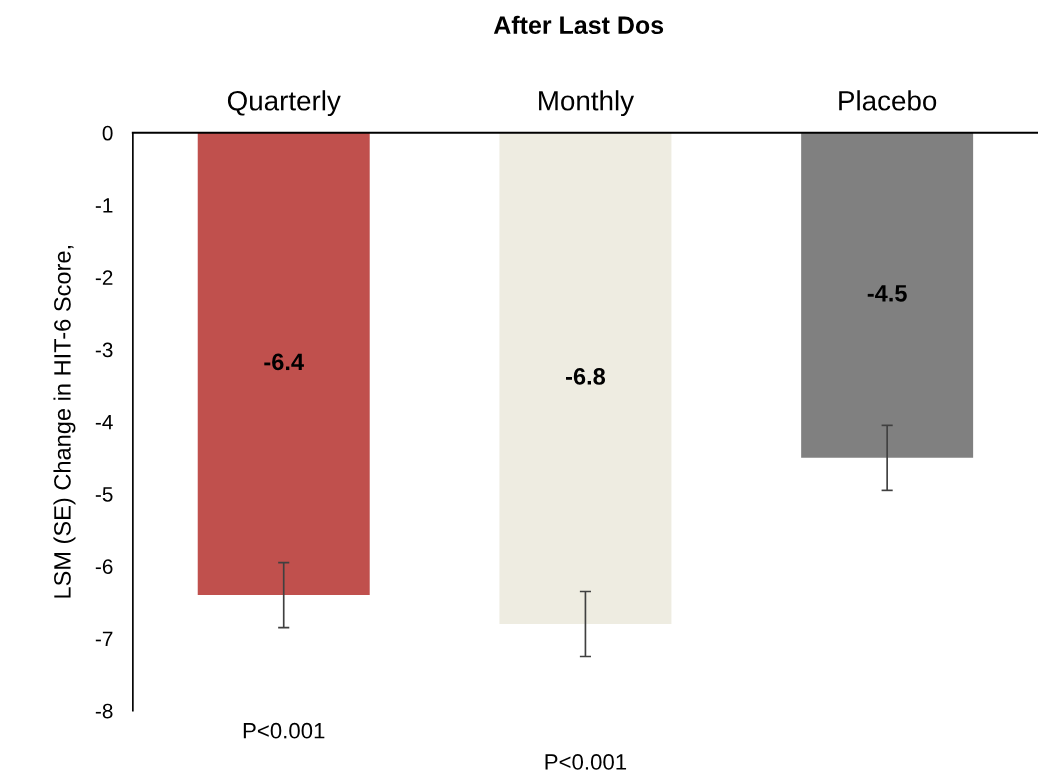 The height and width of the screenshot is (781, 1038). What do you see at coordinates (107, 133) in the screenshot?
I see `y-tick-label: 0` at bounding box center [107, 133].